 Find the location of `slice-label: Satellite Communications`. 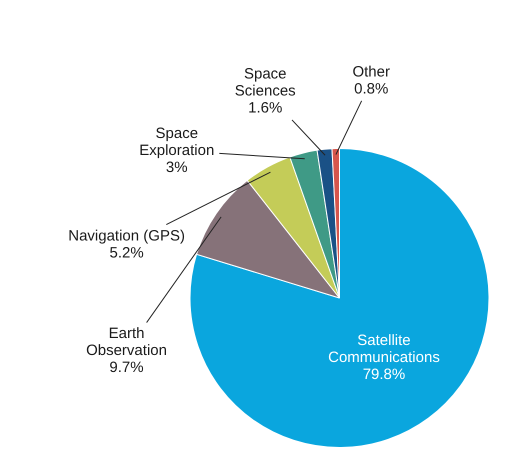

slice-label: Satellite Communications is located at coordinates (384, 349).